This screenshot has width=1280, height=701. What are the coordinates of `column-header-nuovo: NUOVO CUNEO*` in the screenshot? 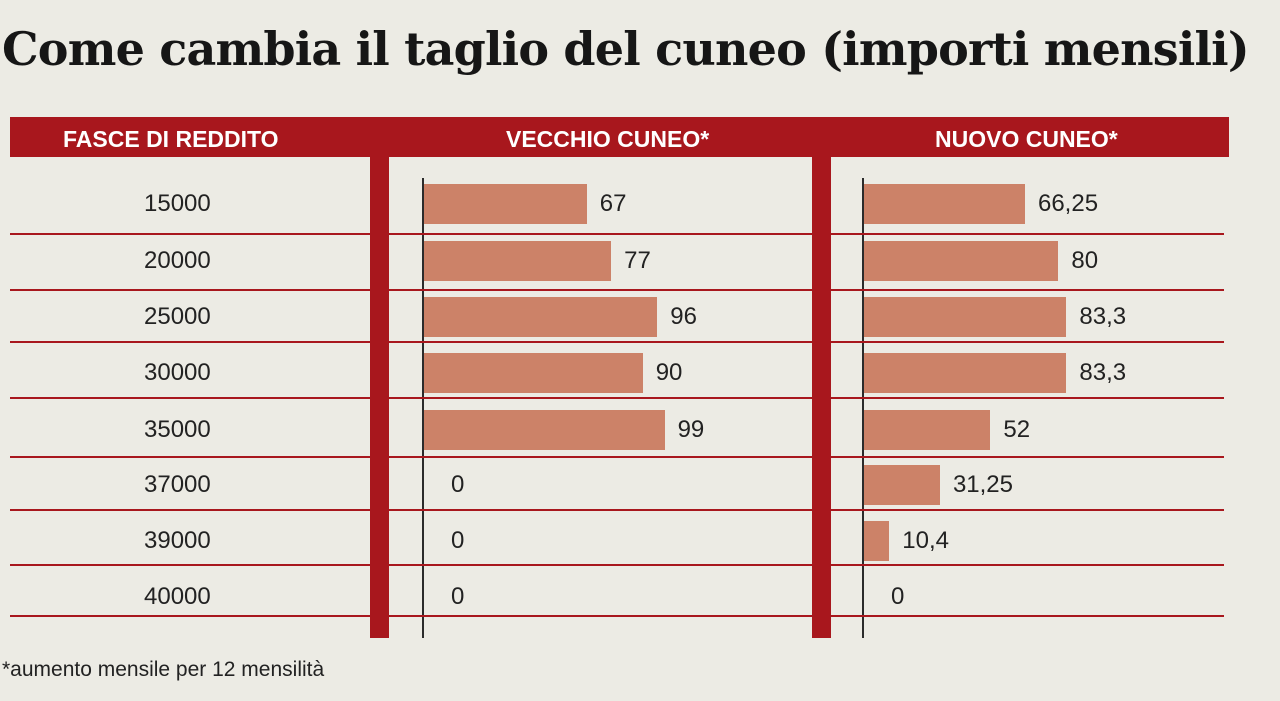 It's located at (1026, 139).